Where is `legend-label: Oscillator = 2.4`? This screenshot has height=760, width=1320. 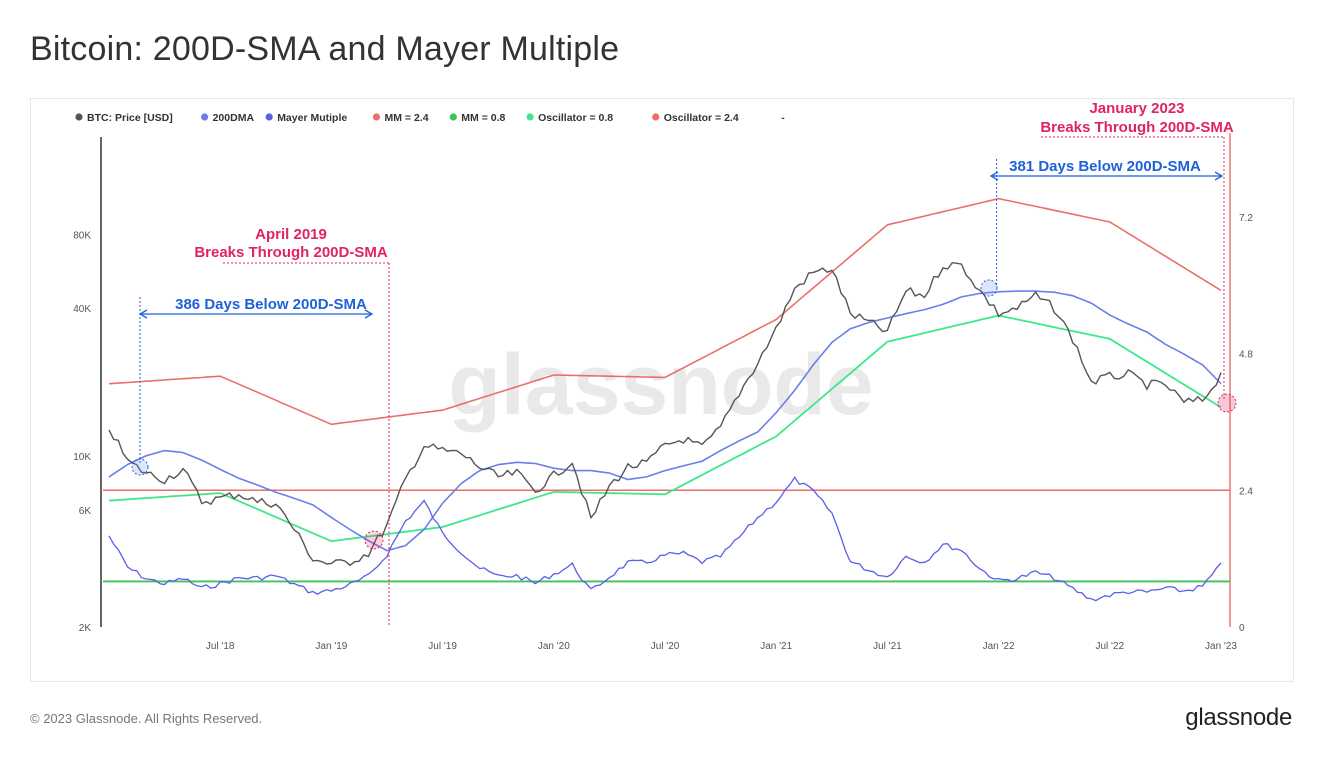
legend-label: Oscillator = 2.4 is located at coordinates (701, 118).